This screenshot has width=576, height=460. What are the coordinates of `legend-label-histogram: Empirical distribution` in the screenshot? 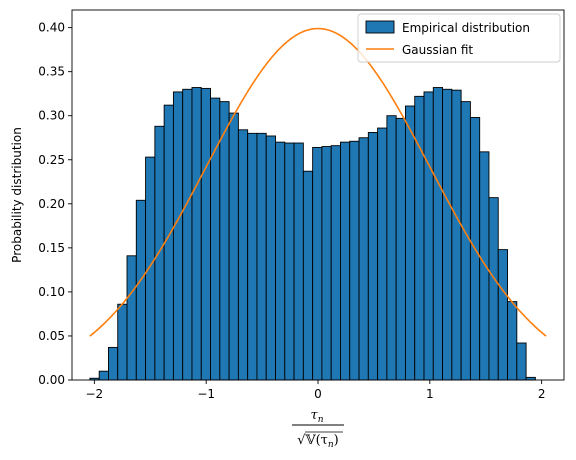 It's located at (466, 28).